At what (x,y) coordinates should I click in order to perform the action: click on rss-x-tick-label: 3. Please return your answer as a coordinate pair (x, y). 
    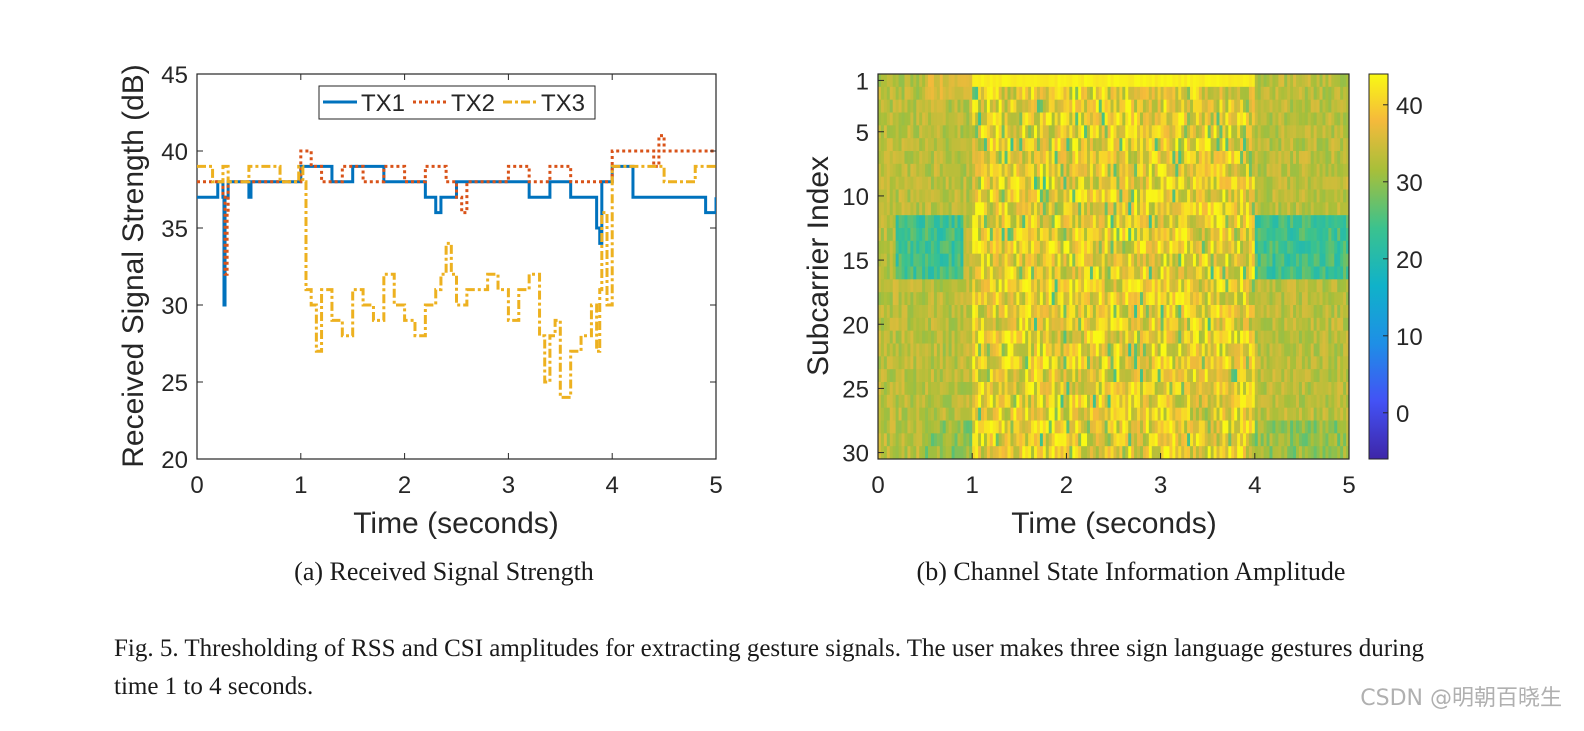
    Looking at the image, I should click on (508, 485).